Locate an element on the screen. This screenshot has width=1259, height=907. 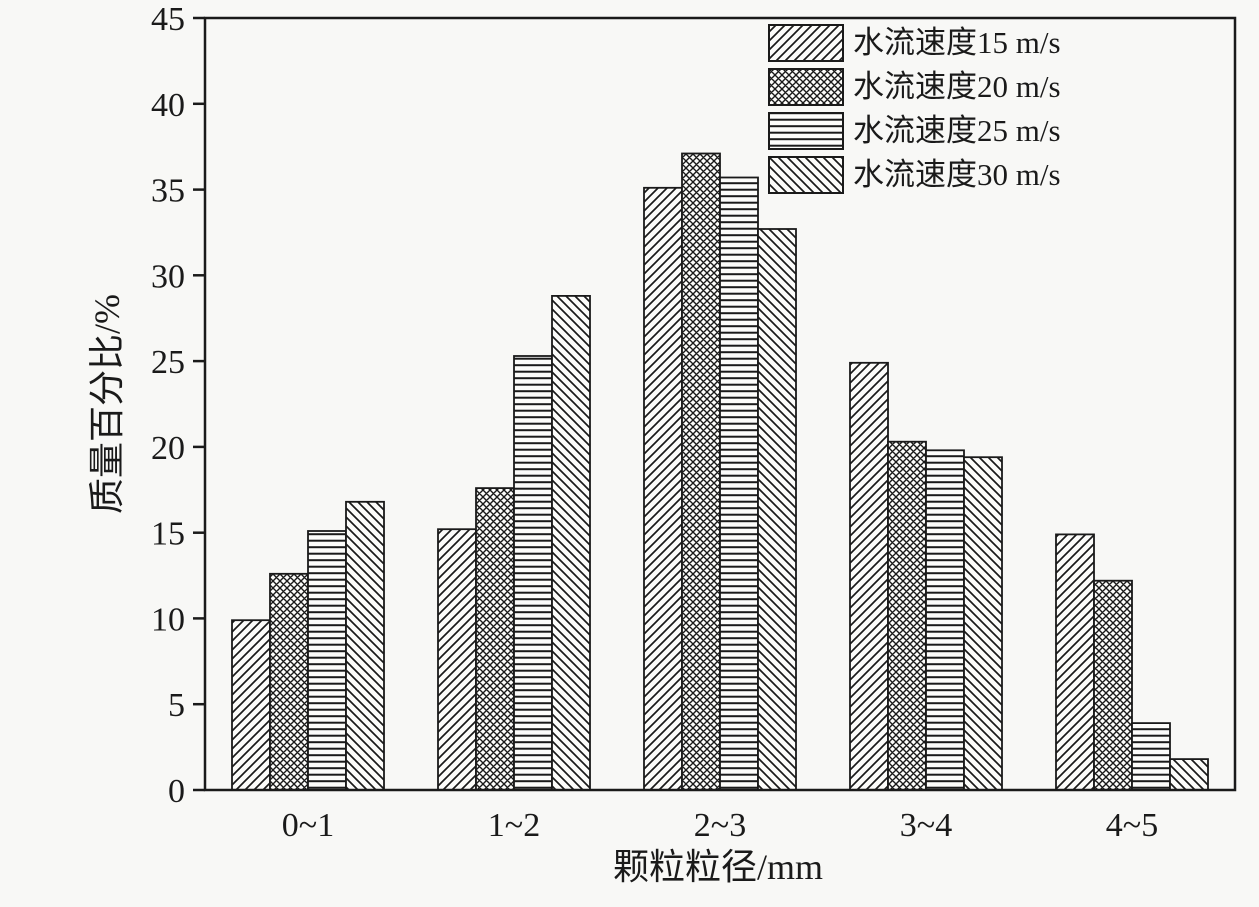
bar-series0-cat0 is located at coordinates (251, 705).